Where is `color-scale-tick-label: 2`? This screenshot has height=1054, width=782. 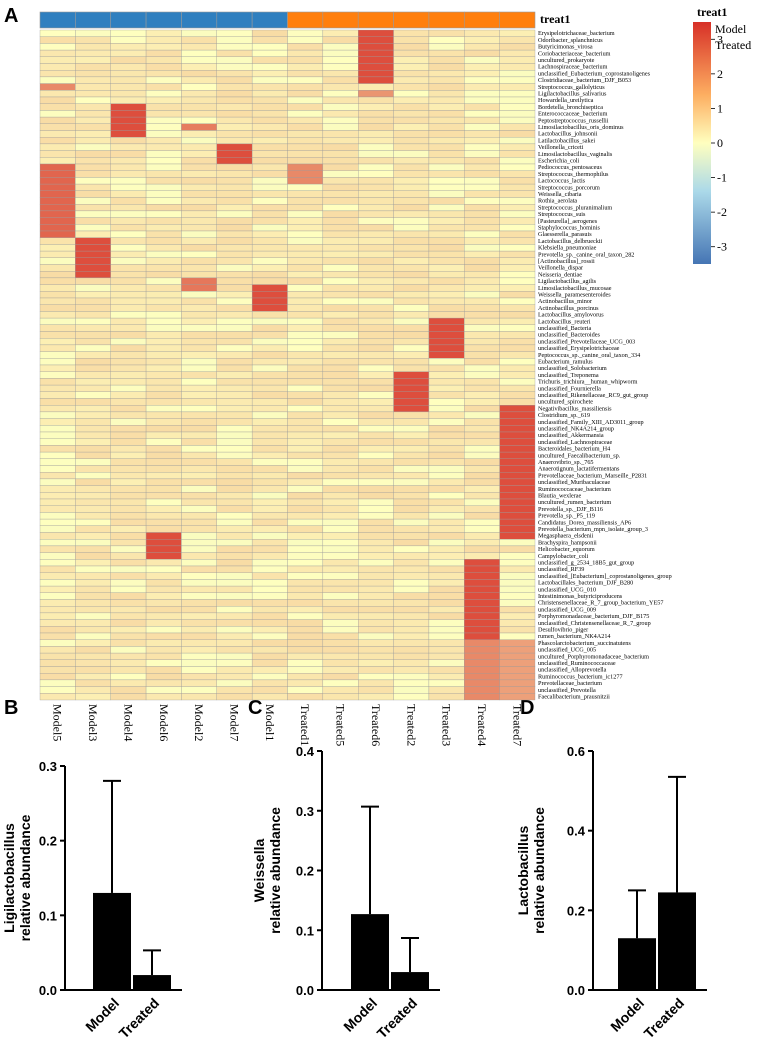 color-scale-tick-label: 2 is located at coordinates (720, 74).